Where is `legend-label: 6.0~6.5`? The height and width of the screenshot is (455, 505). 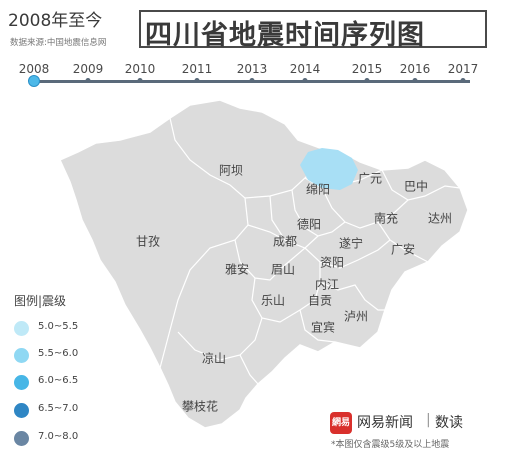 legend-label: 6.0~6.5 is located at coordinates (58, 380).